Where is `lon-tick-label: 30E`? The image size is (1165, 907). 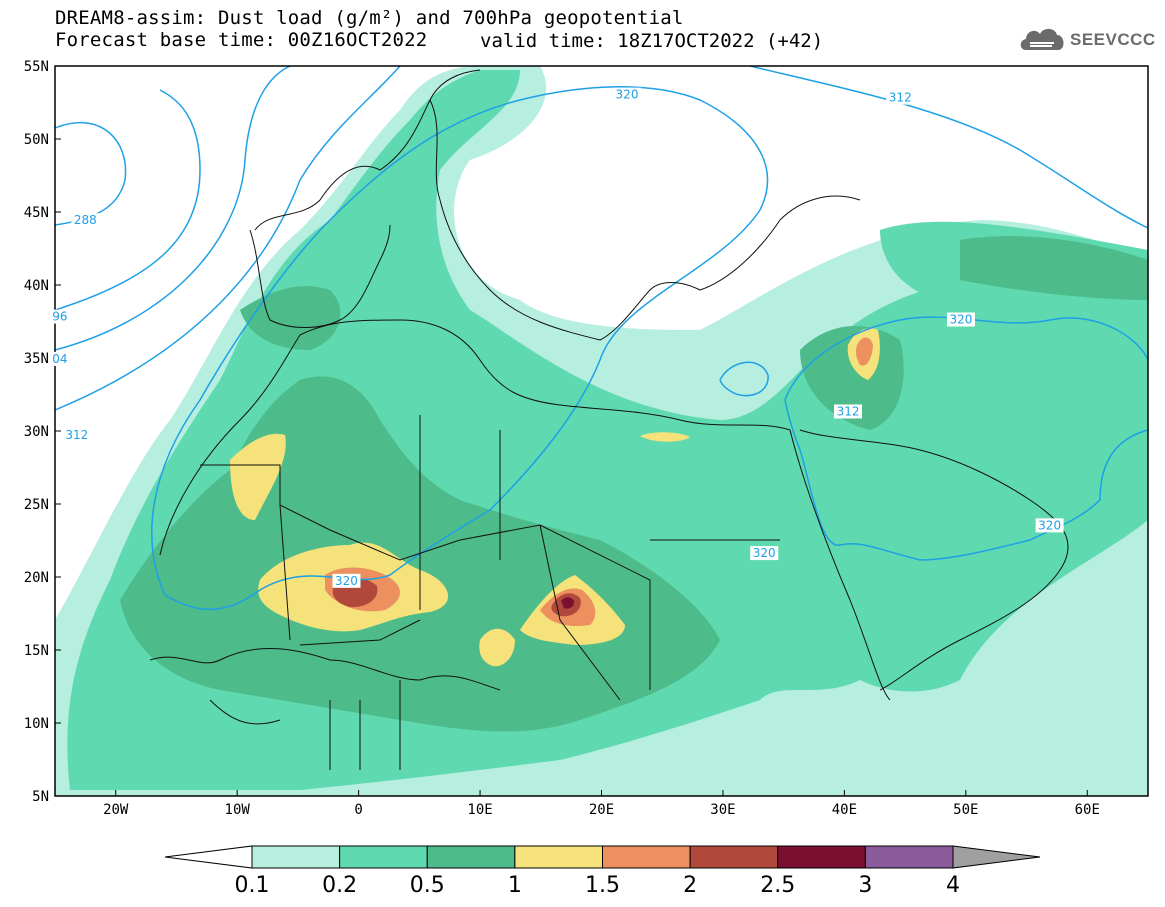 lon-tick-label: 30E is located at coordinates (722, 810).